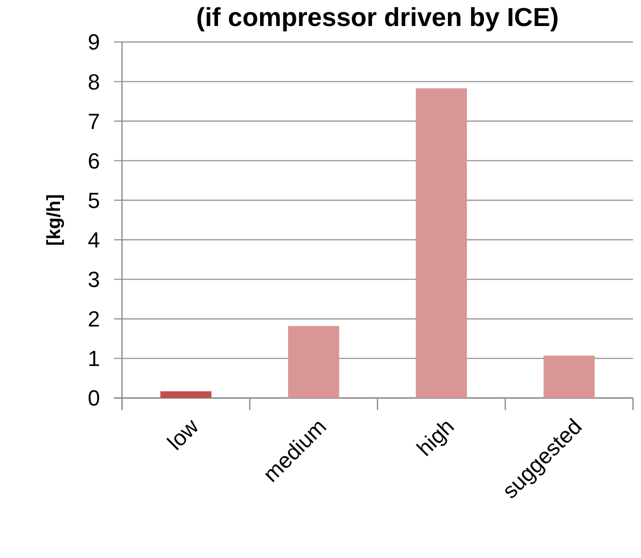 The height and width of the screenshot is (558, 641). I want to click on y-tick-label: 4, so click(94, 239).